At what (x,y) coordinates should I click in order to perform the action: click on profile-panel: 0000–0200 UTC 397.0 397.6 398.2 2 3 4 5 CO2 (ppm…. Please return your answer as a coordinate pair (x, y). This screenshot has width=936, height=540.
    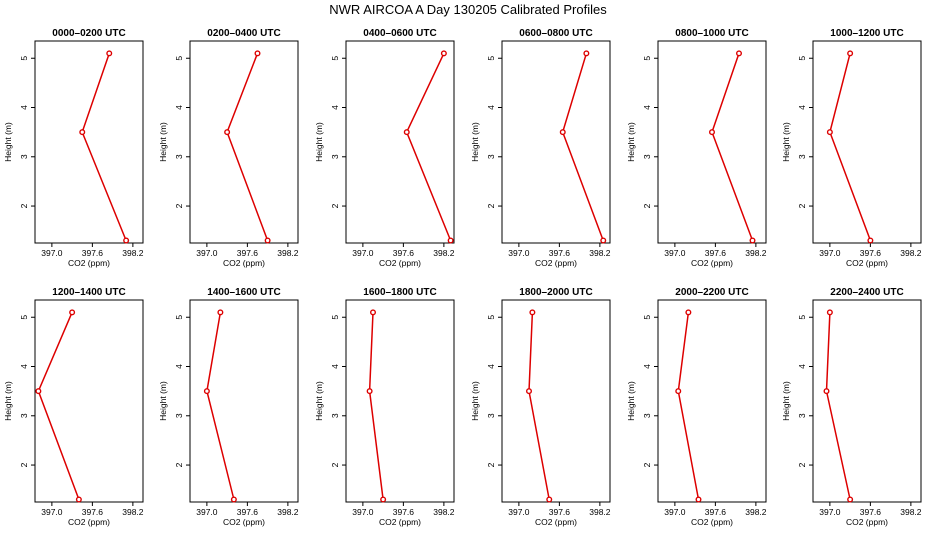
    Looking at the image, I should click on (73, 148).